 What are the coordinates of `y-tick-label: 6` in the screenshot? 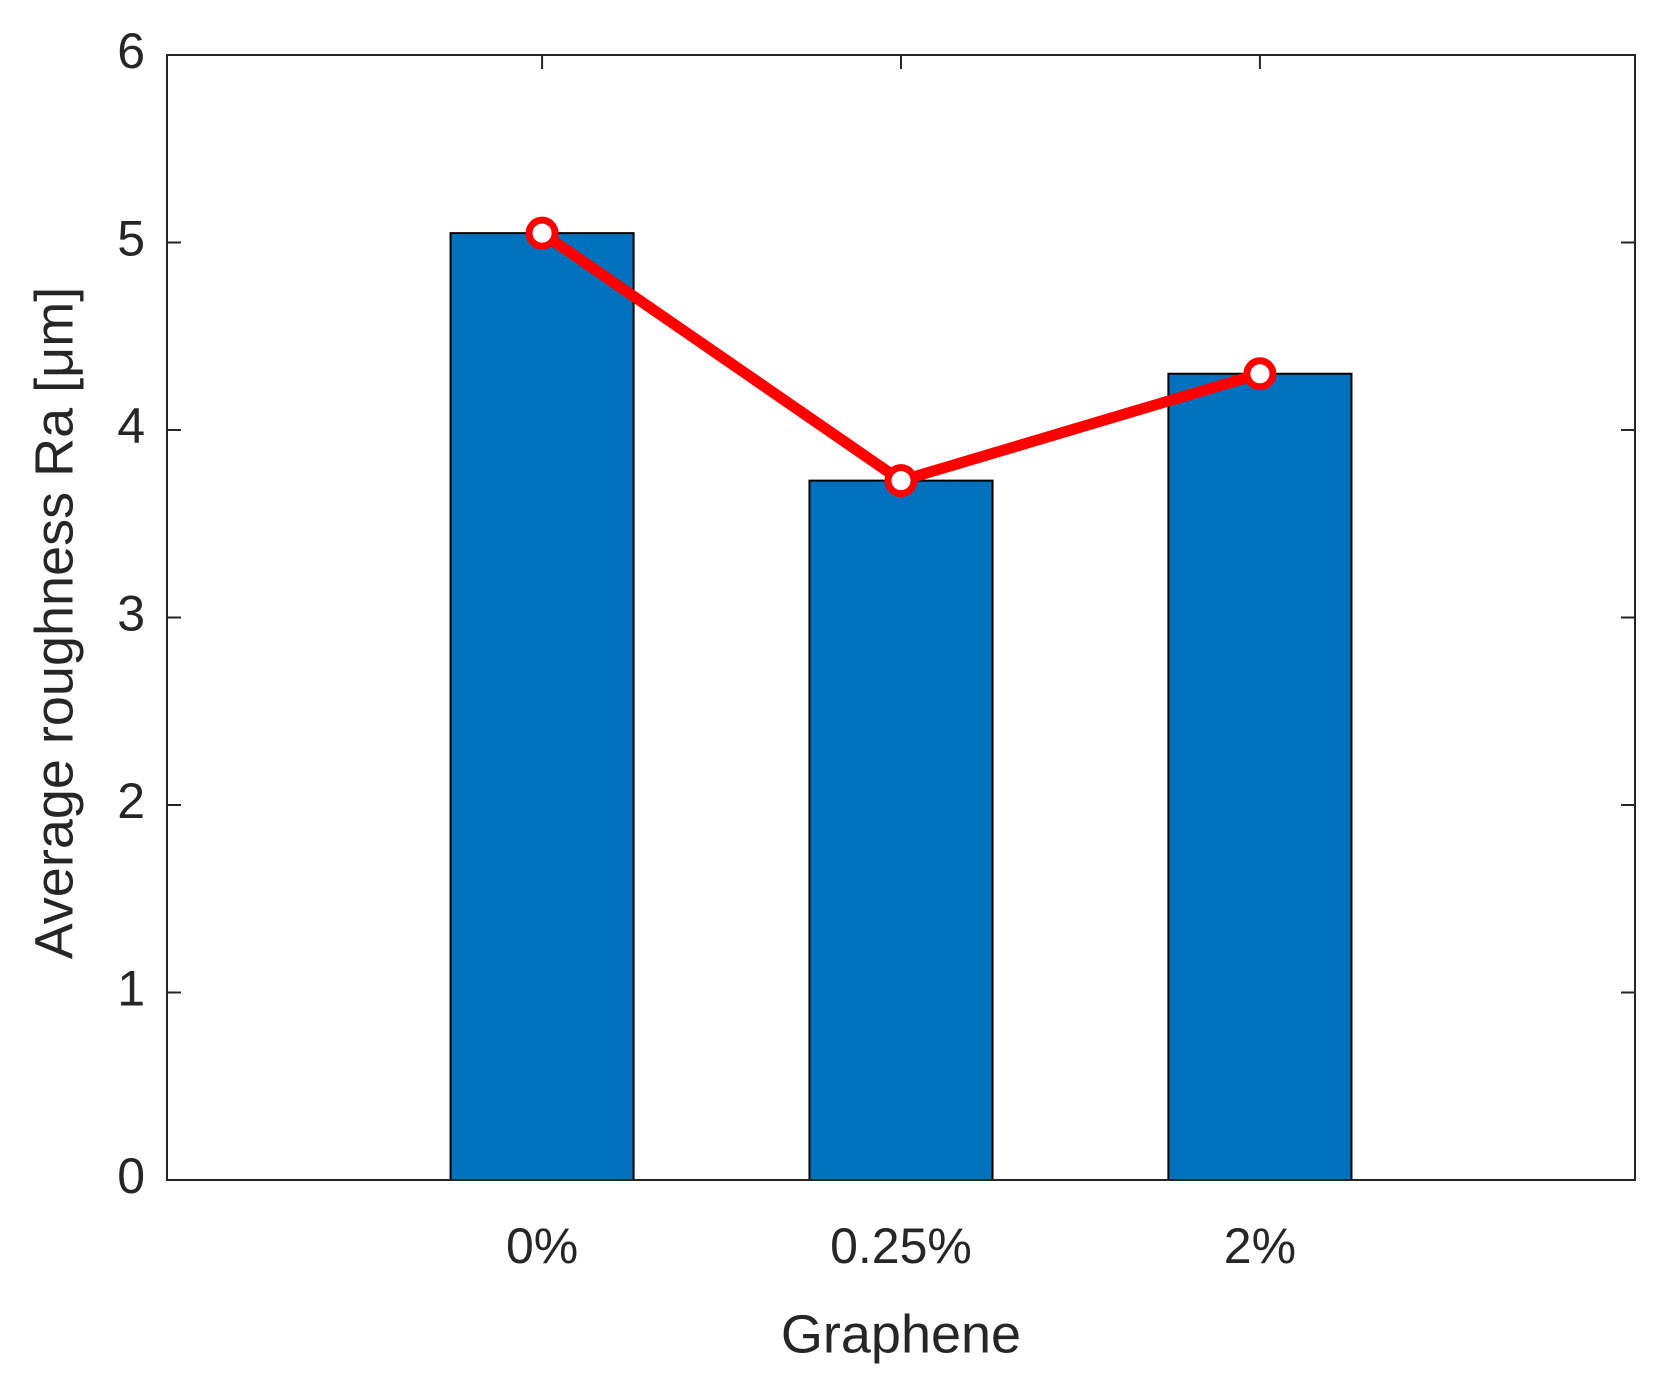 It's located at (131, 51).